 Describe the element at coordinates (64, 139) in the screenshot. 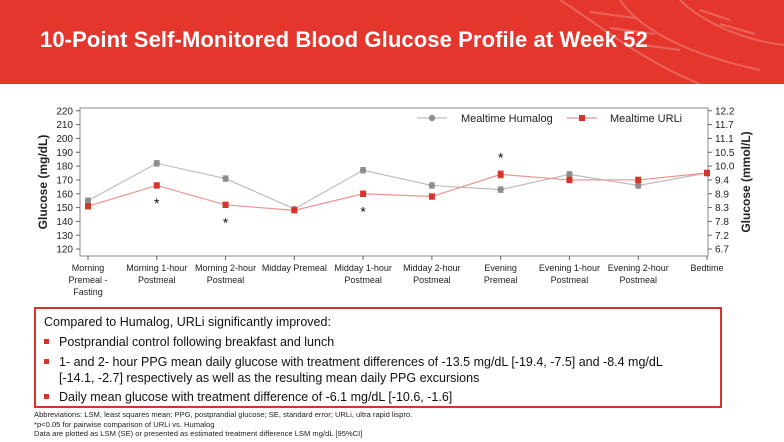

I see `y-tick-label: 200` at that location.